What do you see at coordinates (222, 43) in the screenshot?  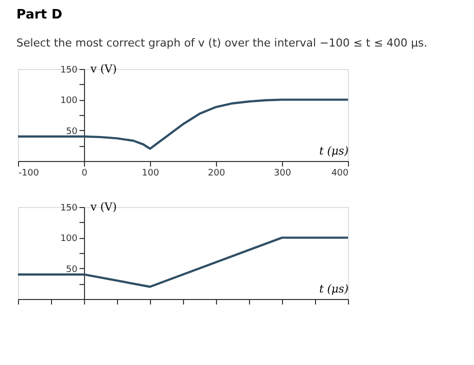 I see `chart-subtitle: Select the most correct graph of v (t) over the interval −100 ≤ t ≤ 400 μs.` at bounding box center [222, 43].